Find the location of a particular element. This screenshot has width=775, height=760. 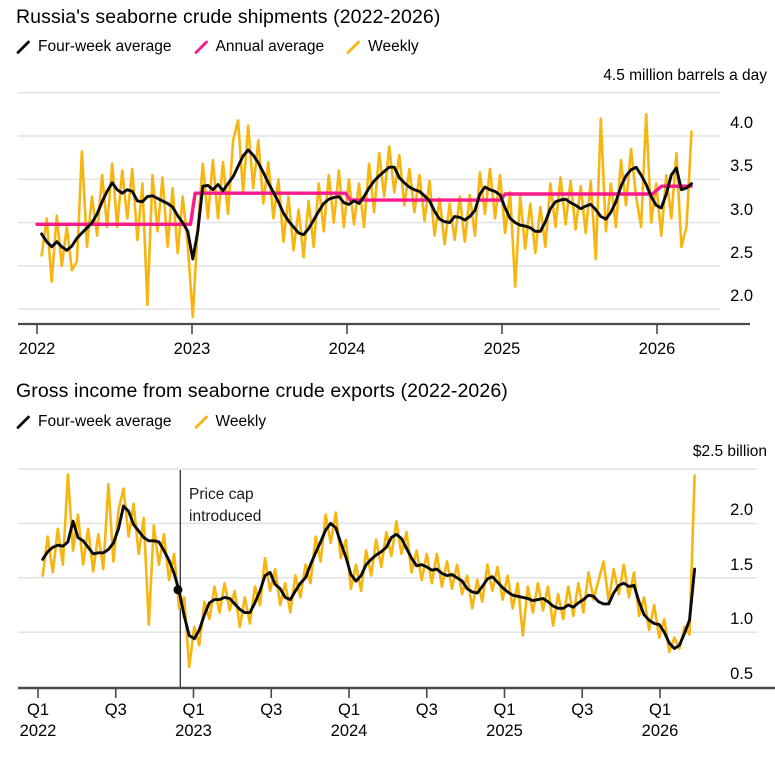

income-xtick-Q1-2022: Q1 is located at coordinates (37, 710).